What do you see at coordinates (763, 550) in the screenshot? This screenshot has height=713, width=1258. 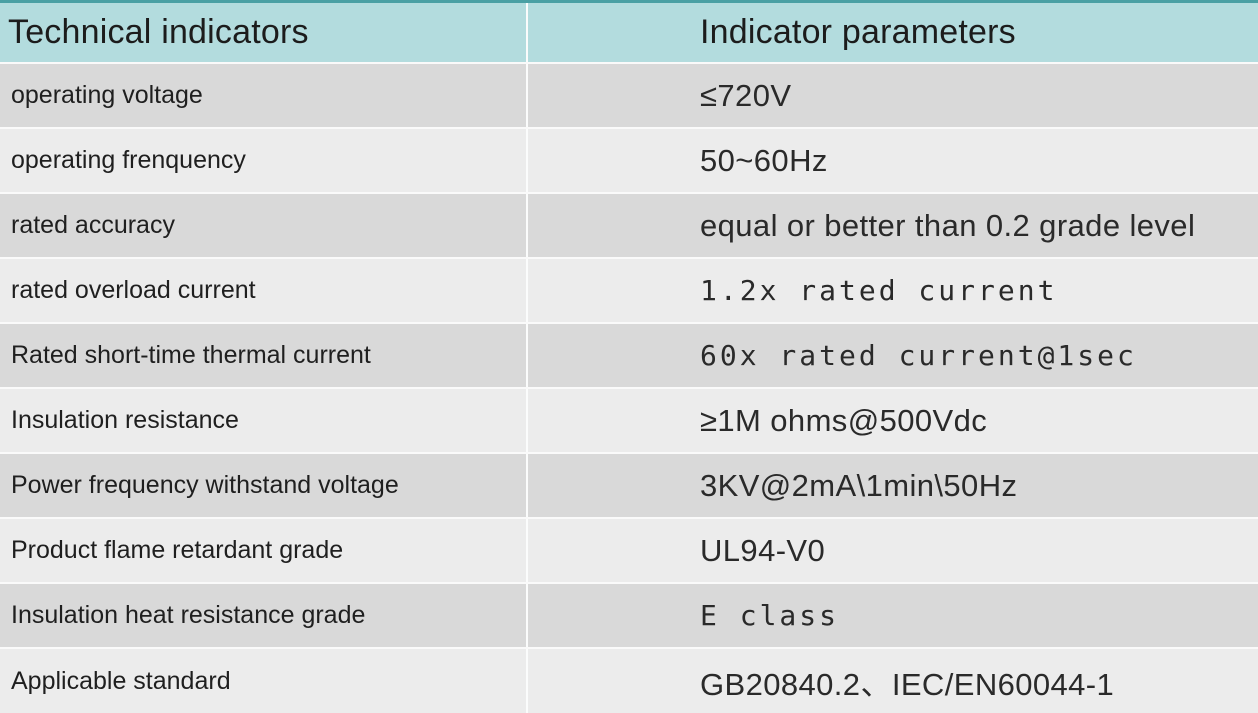 I see `row-value: UL94-V0` at bounding box center [763, 550].